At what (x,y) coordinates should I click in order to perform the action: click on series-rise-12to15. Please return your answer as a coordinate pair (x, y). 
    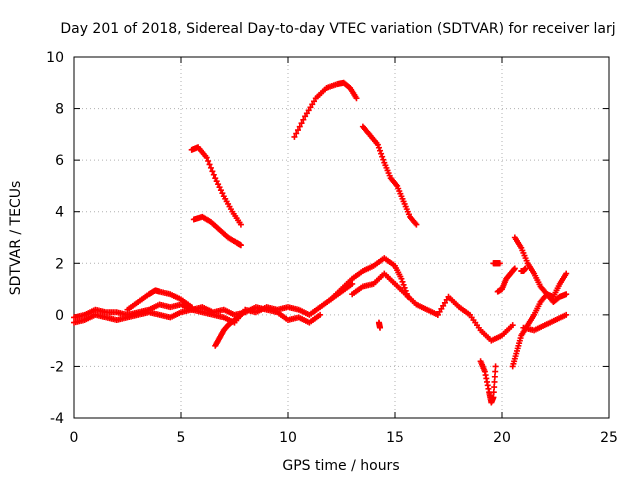
    Looking at the image, I should click on (369, 279).